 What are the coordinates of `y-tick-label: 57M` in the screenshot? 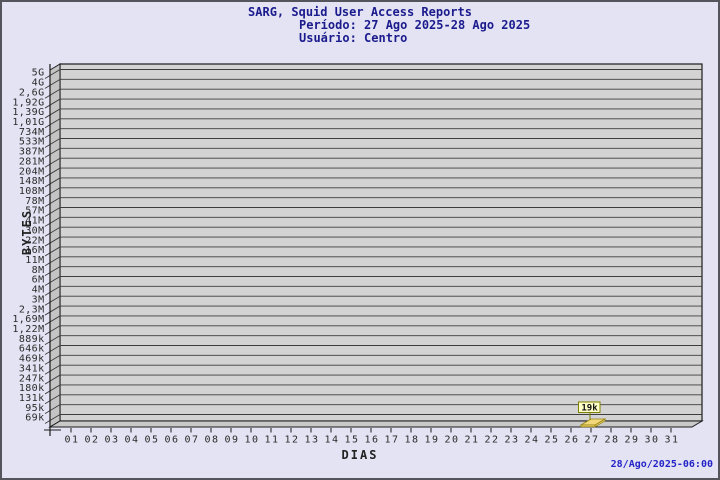 It's located at (34, 211).